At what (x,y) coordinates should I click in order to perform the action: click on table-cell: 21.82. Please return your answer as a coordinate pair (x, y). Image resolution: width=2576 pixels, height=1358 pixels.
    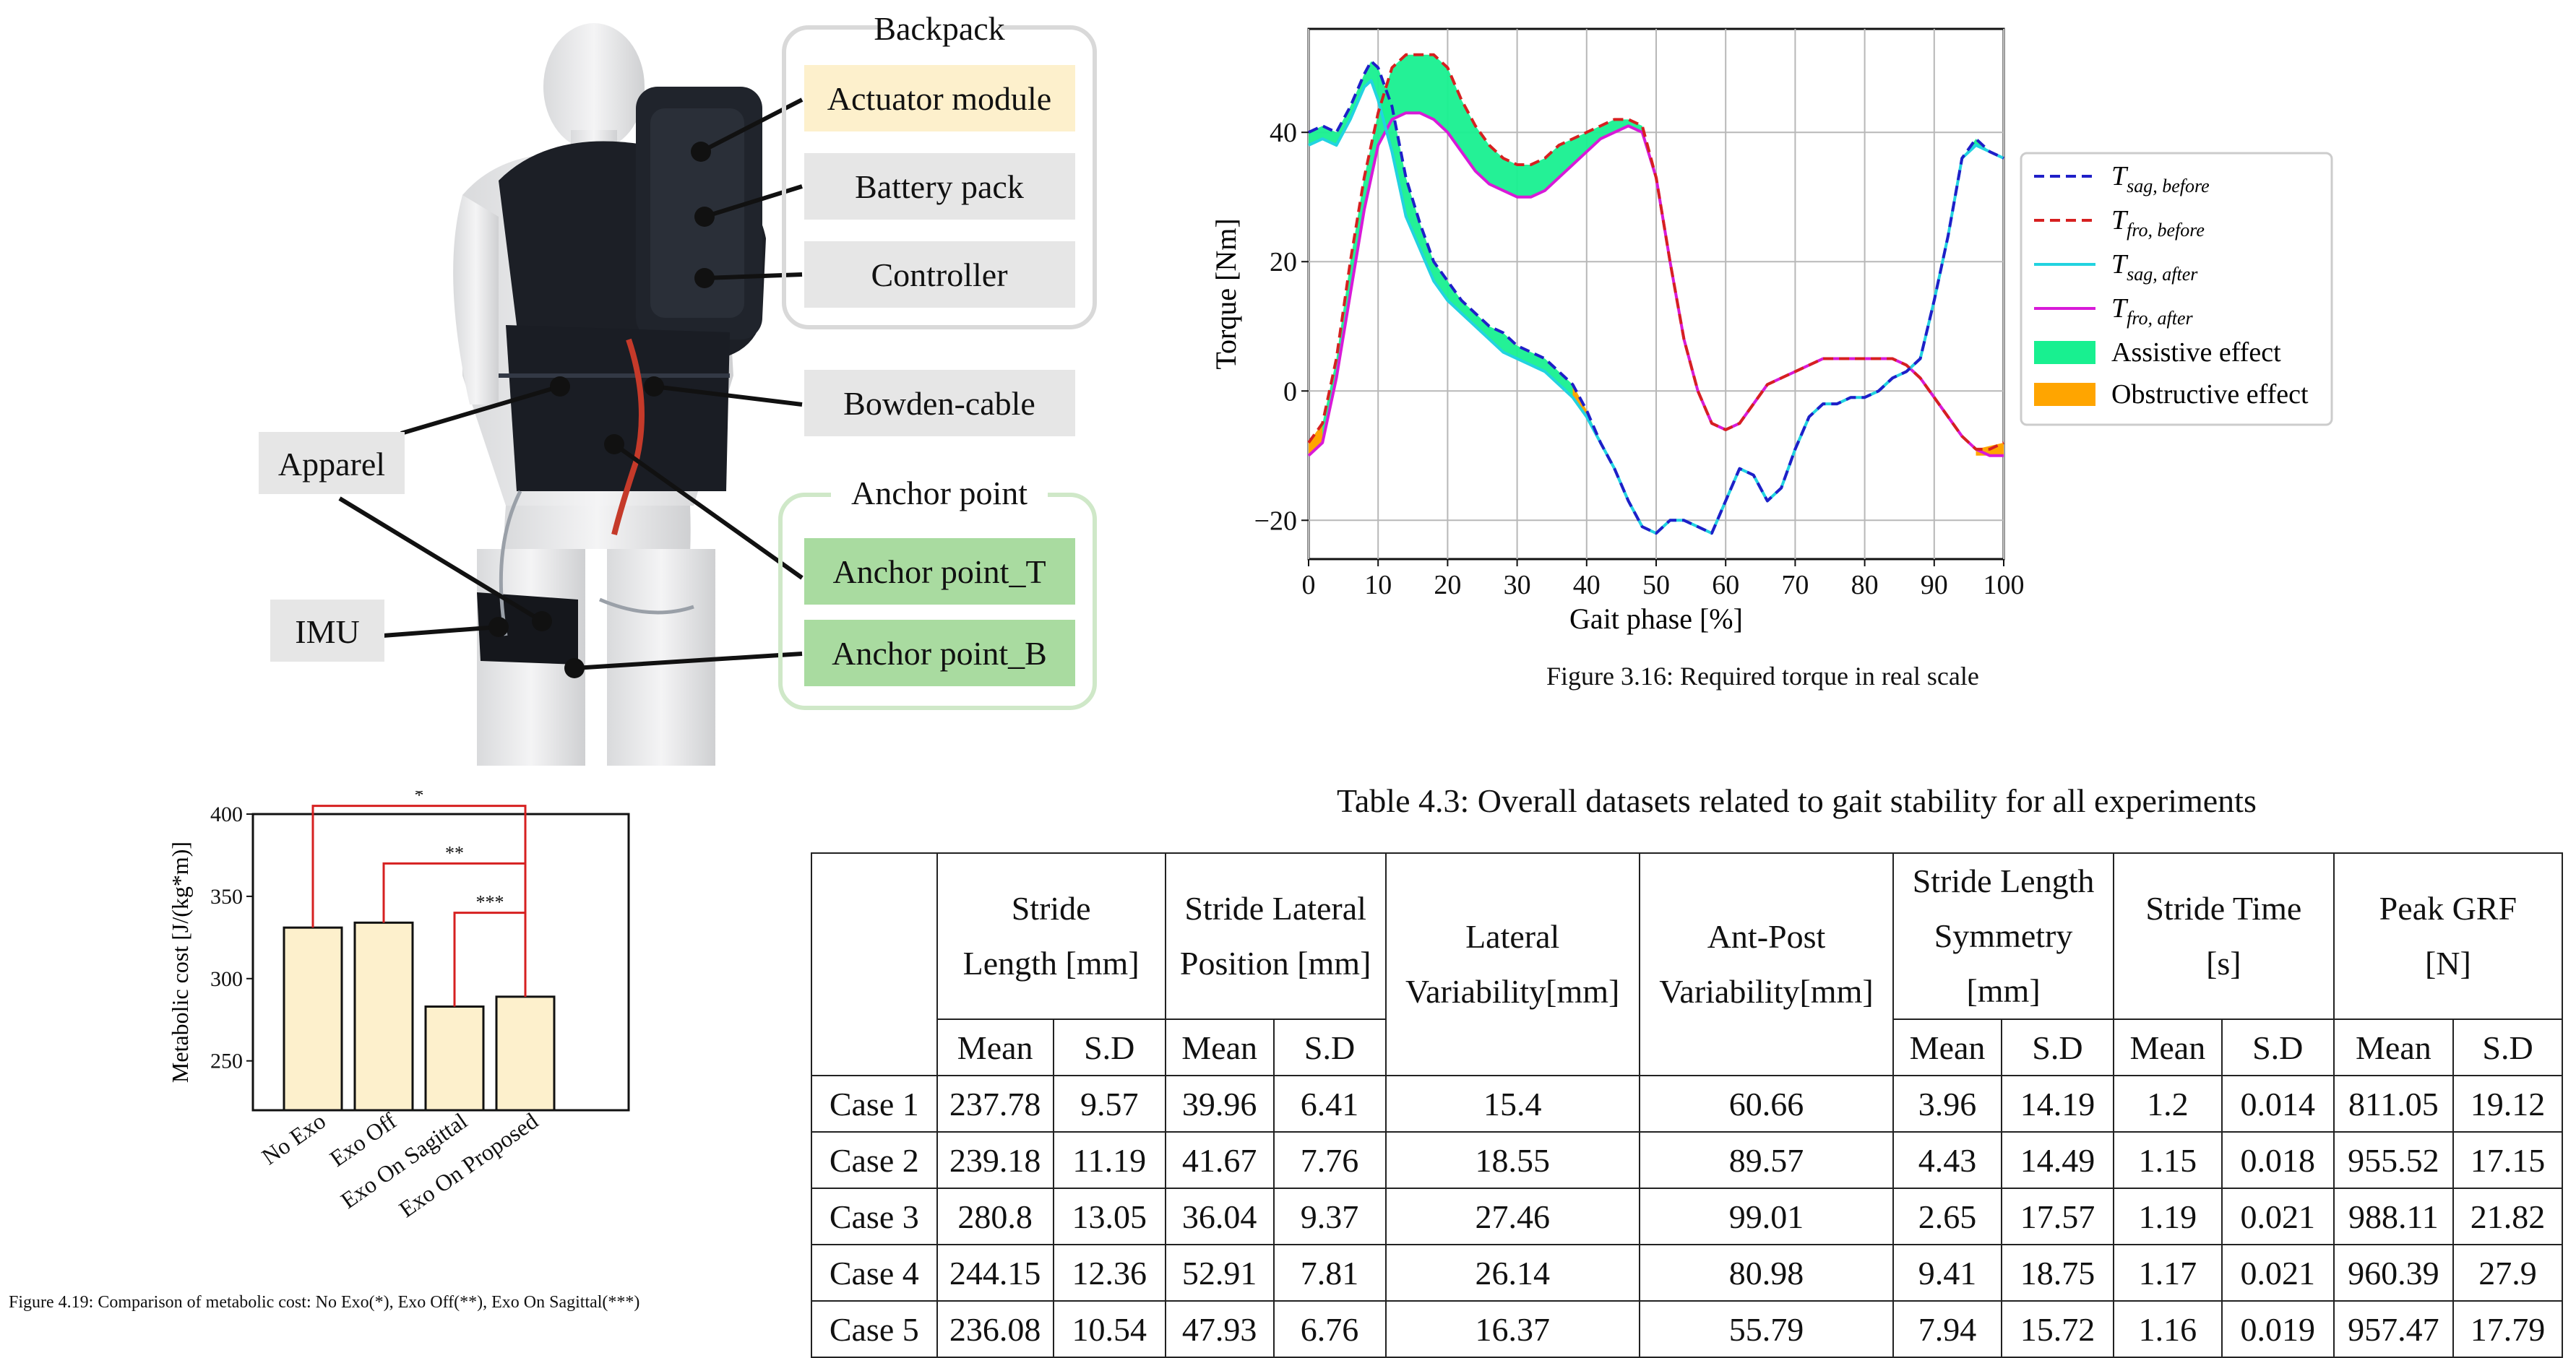
    Looking at the image, I should click on (2507, 1216).